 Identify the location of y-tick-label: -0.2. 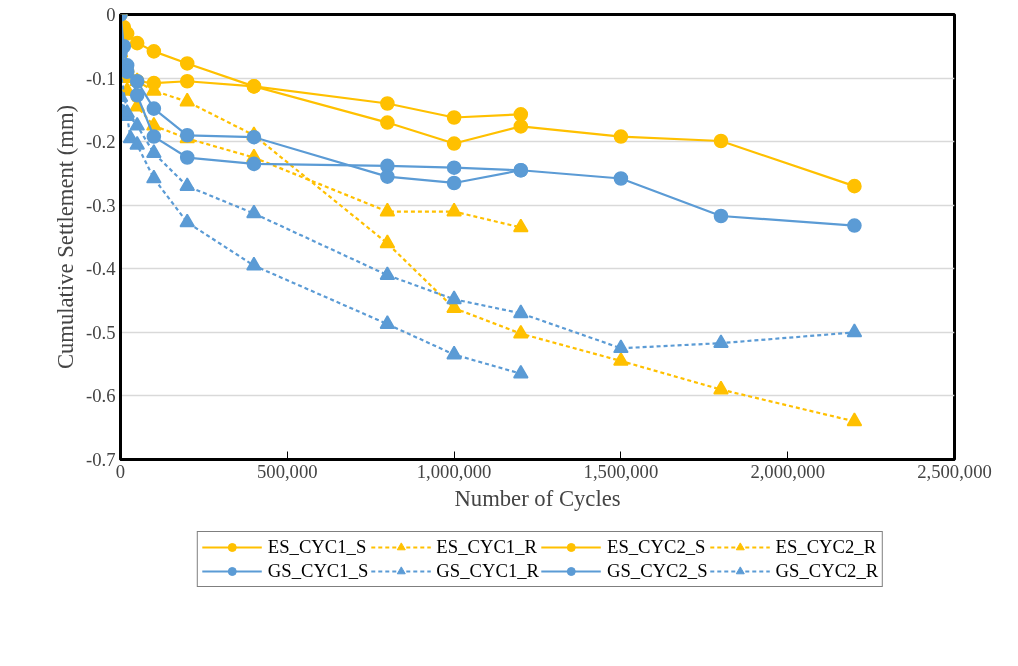
(100, 142).